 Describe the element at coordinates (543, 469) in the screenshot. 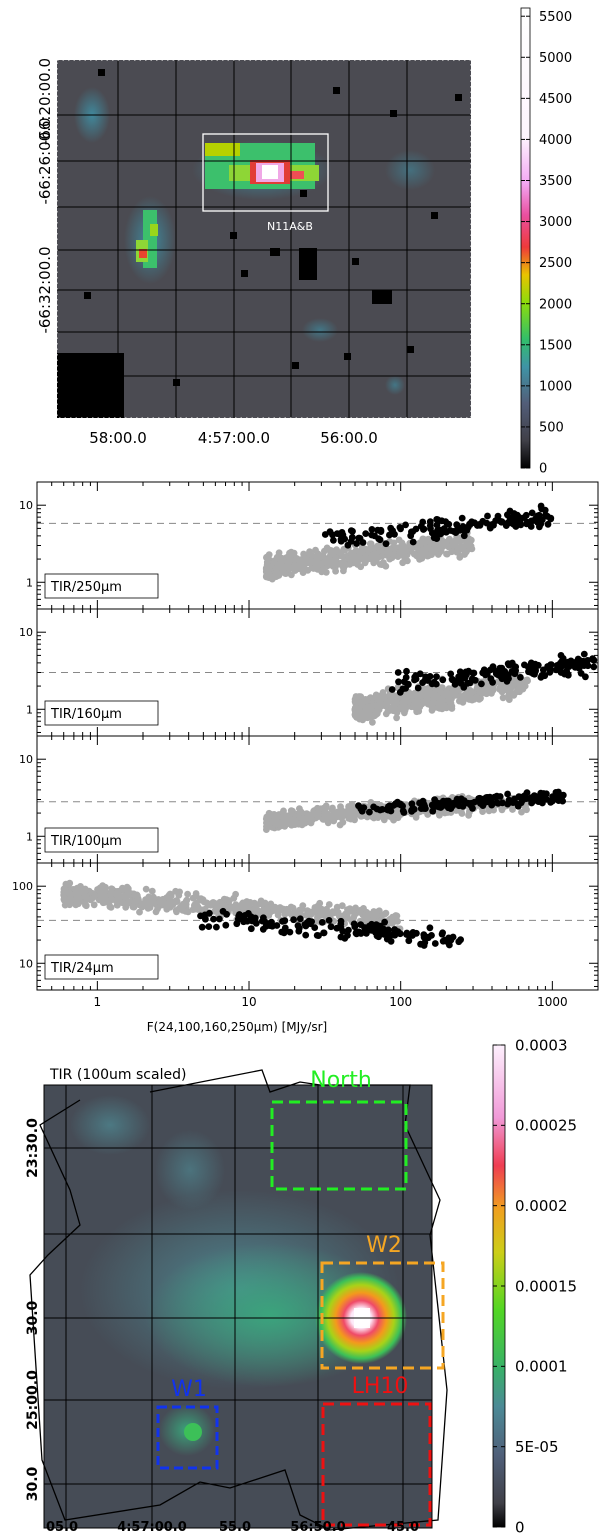

I see `colorbar-tick-label: 0` at that location.